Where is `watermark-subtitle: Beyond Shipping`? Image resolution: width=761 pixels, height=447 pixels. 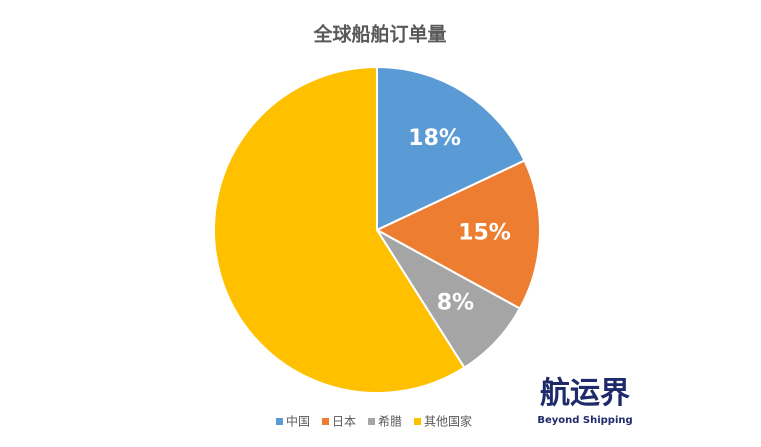 watermark-subtitle: Beyond Shipping is located at coordinates (584, 420).